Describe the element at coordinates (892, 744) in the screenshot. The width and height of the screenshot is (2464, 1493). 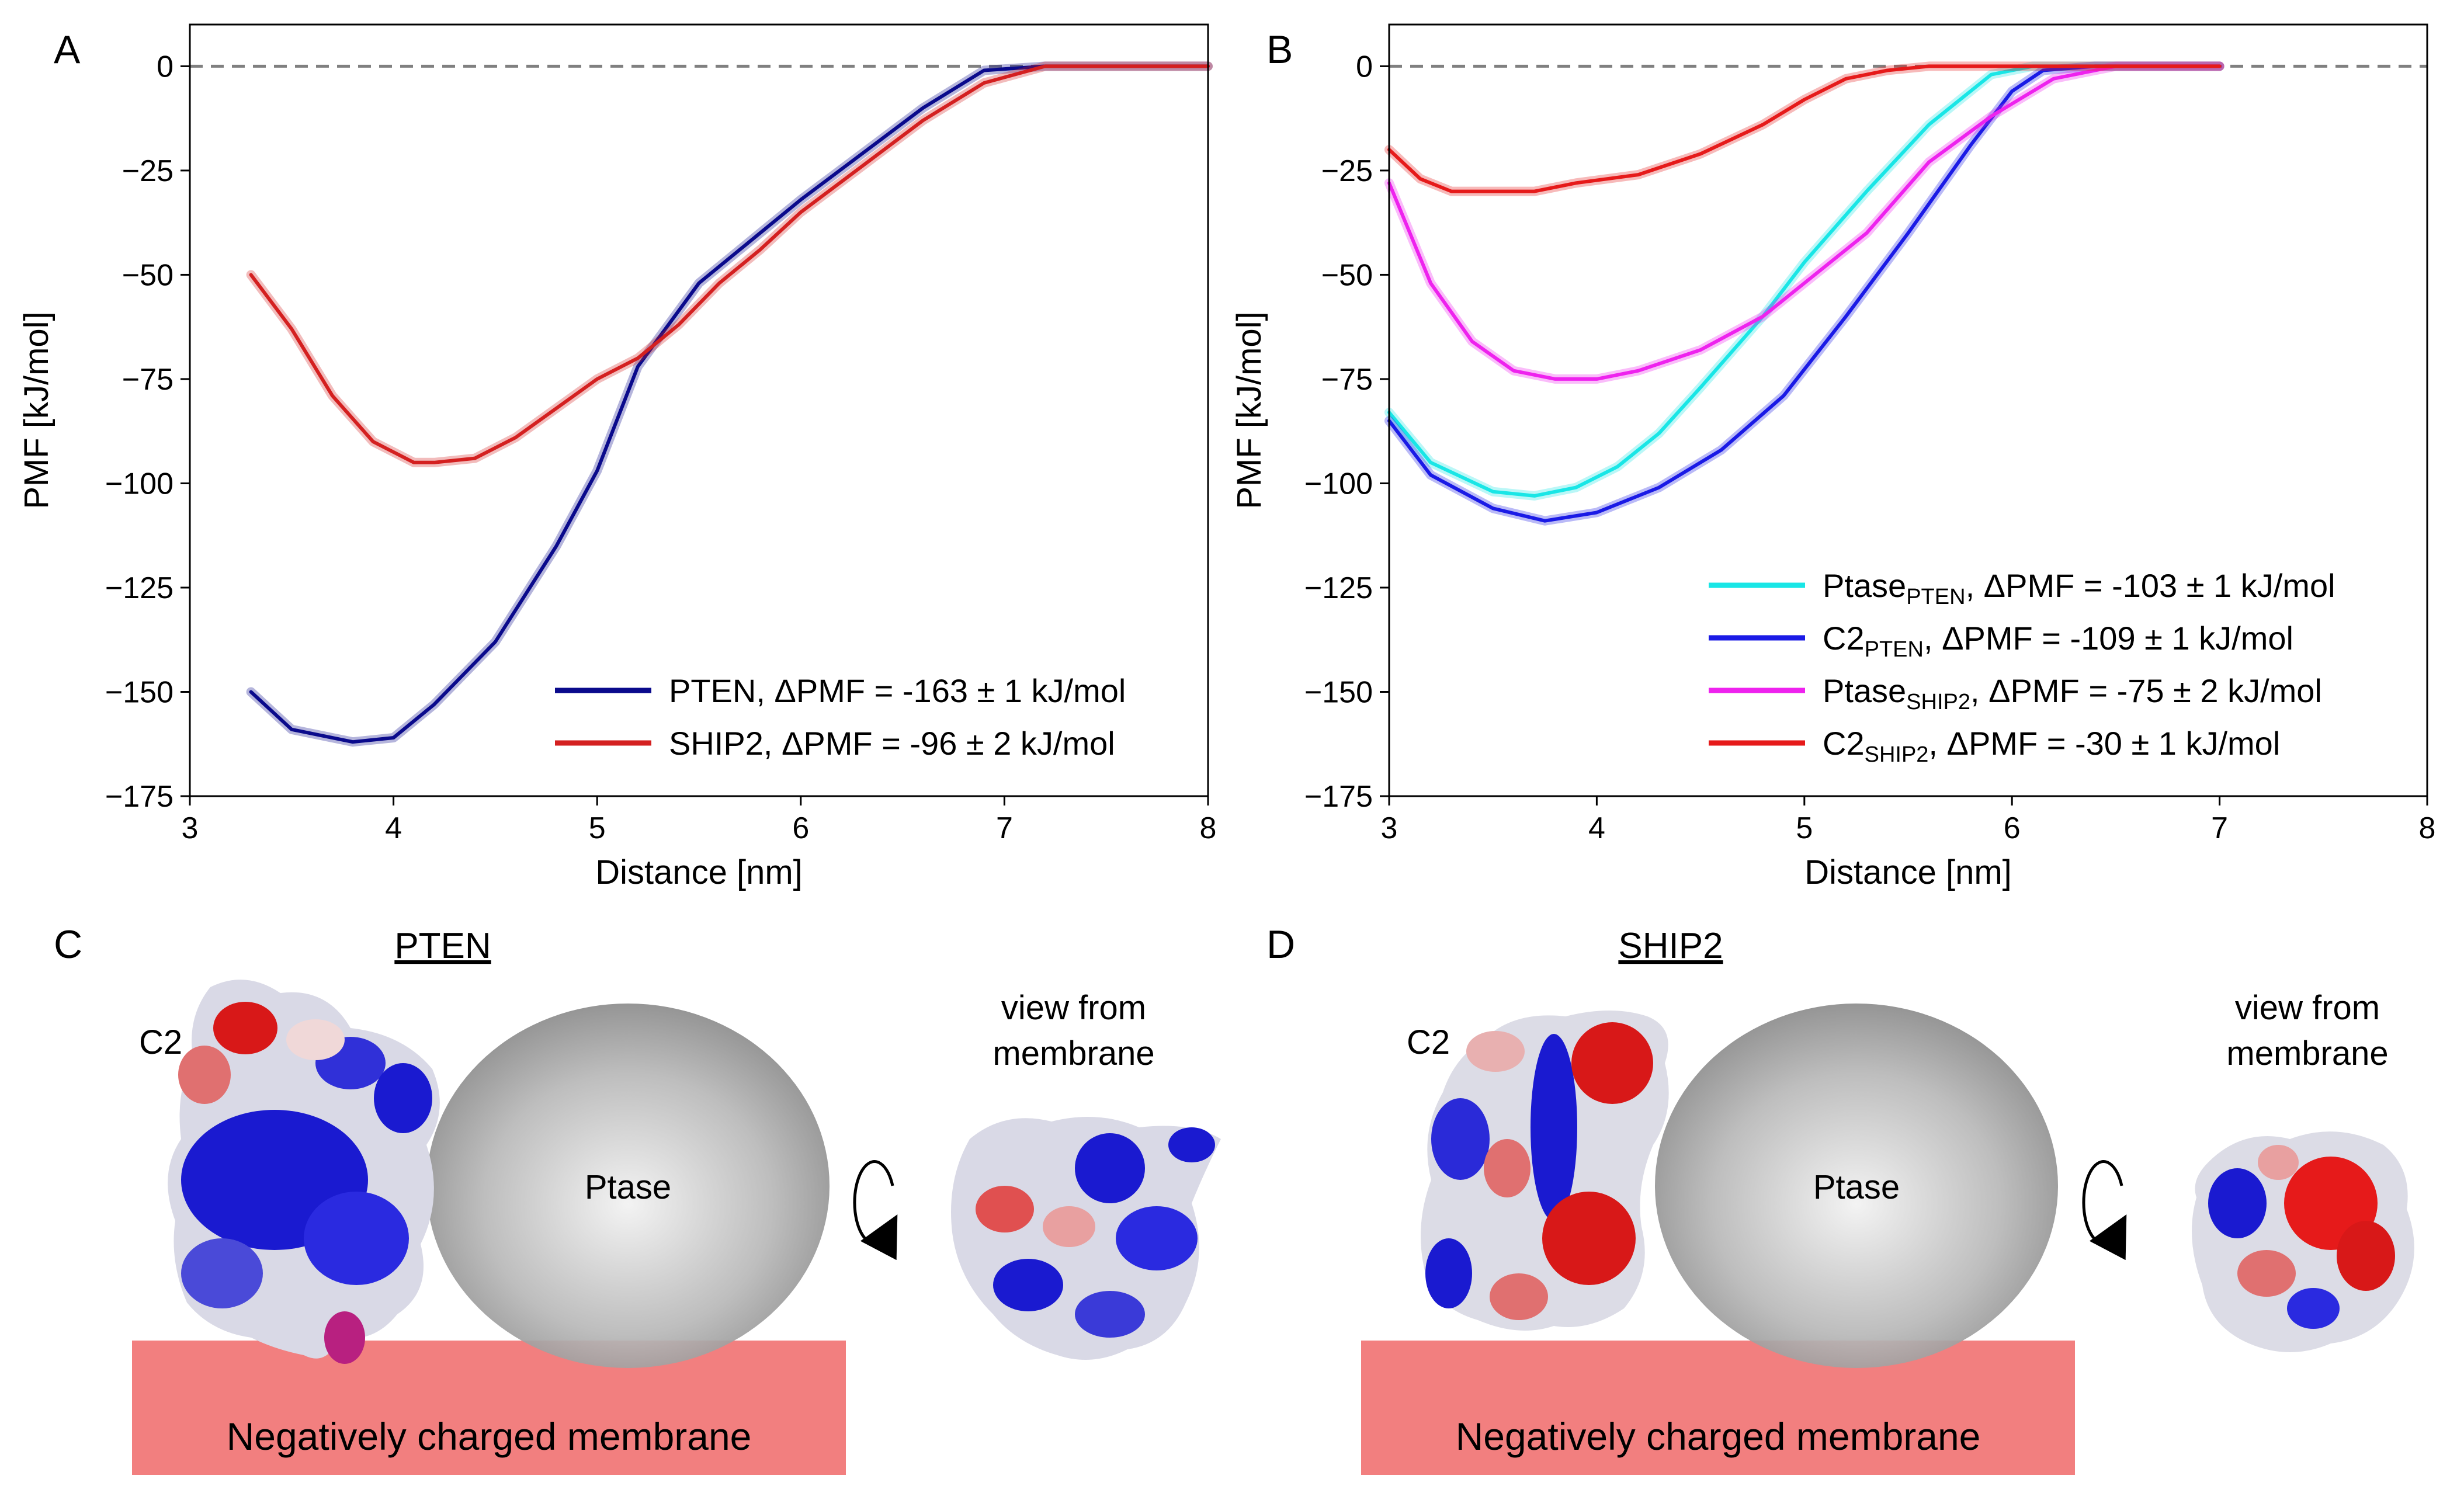
I see `legend-entry: SHIP2, ΔPMF = -96 ± 2 kJ/mol` at that location.